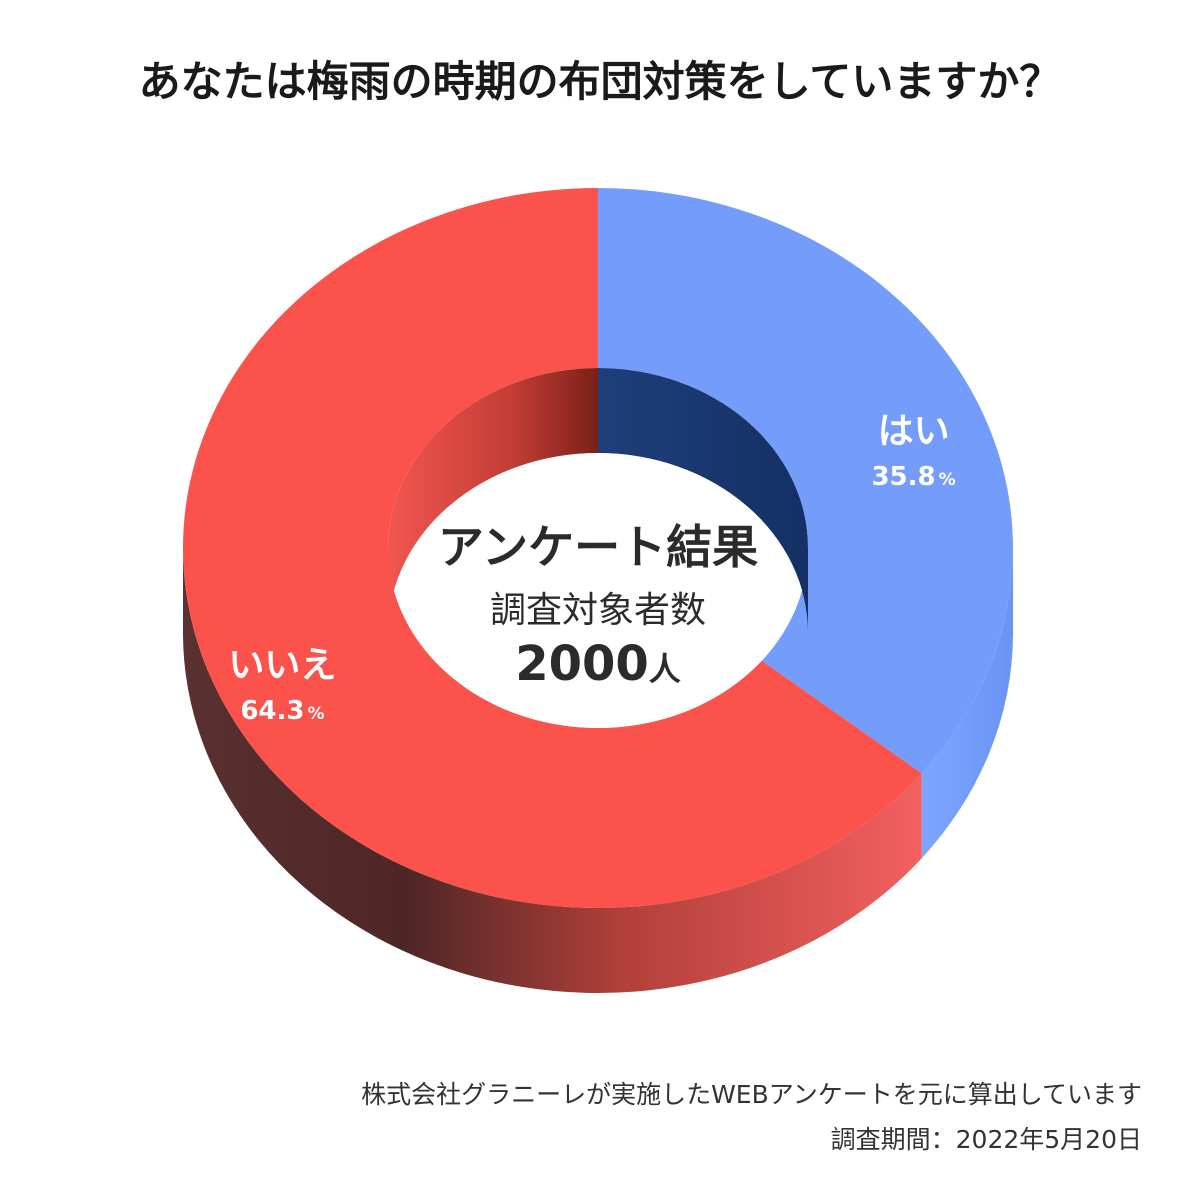  Describe the element at coordinates (282, 665) in the screenshot. I see `slice-label-name-1: いいえ` at that location.